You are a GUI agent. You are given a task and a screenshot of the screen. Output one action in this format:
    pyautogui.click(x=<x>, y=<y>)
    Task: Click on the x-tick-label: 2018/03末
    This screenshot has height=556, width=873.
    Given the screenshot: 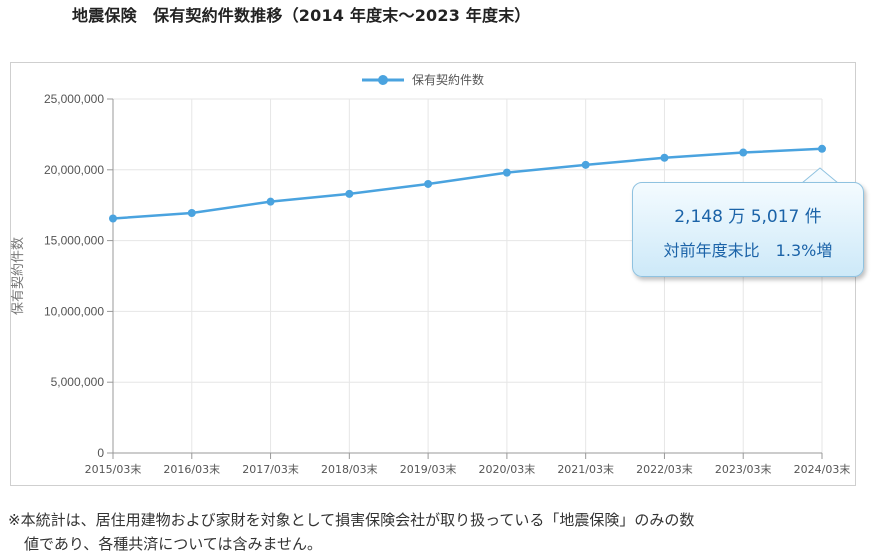 What is the action you would take?
    pyautogui.click(x=349, y=469)
    